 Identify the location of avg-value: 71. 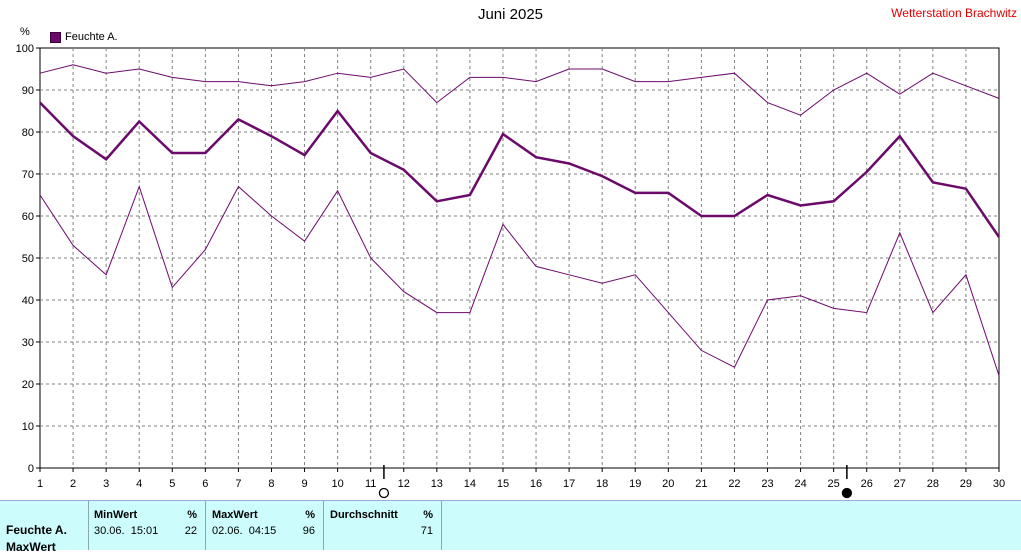
(426, 531).